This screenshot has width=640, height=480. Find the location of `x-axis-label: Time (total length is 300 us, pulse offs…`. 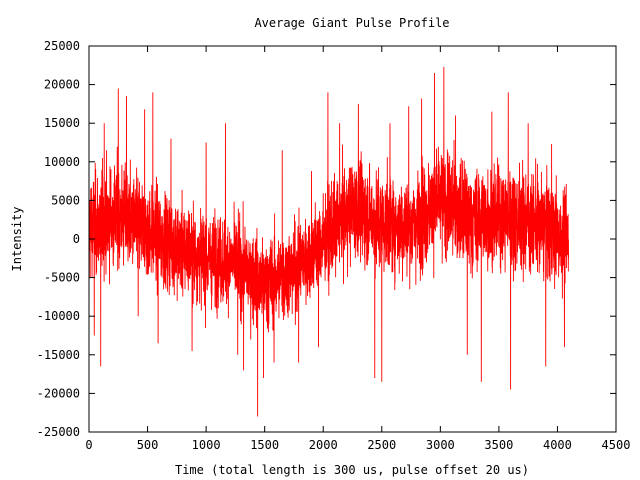

x-axis-label: Time (total length is 300 us, pulse offs… is located at coordinates (352, 470).